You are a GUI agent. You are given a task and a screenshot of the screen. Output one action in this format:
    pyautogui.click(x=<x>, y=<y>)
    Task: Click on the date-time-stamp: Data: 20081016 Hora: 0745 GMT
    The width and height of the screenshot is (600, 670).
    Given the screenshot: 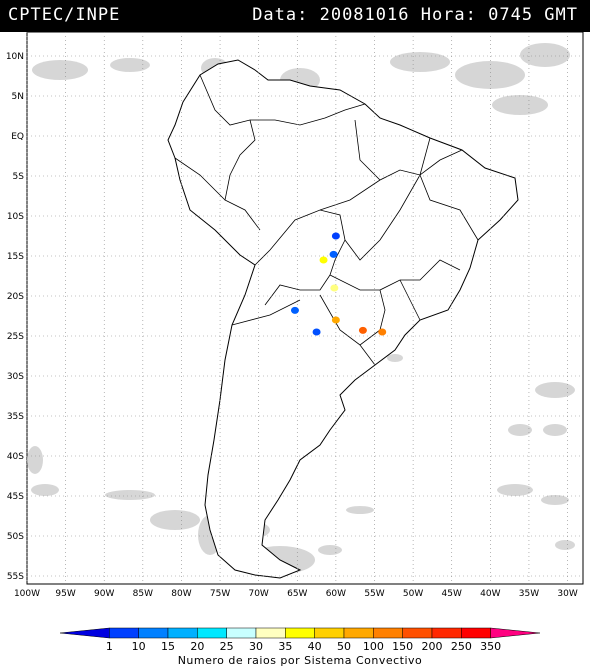 What is the action you would take?
    pyautogui.click(x=415, y=15)
    